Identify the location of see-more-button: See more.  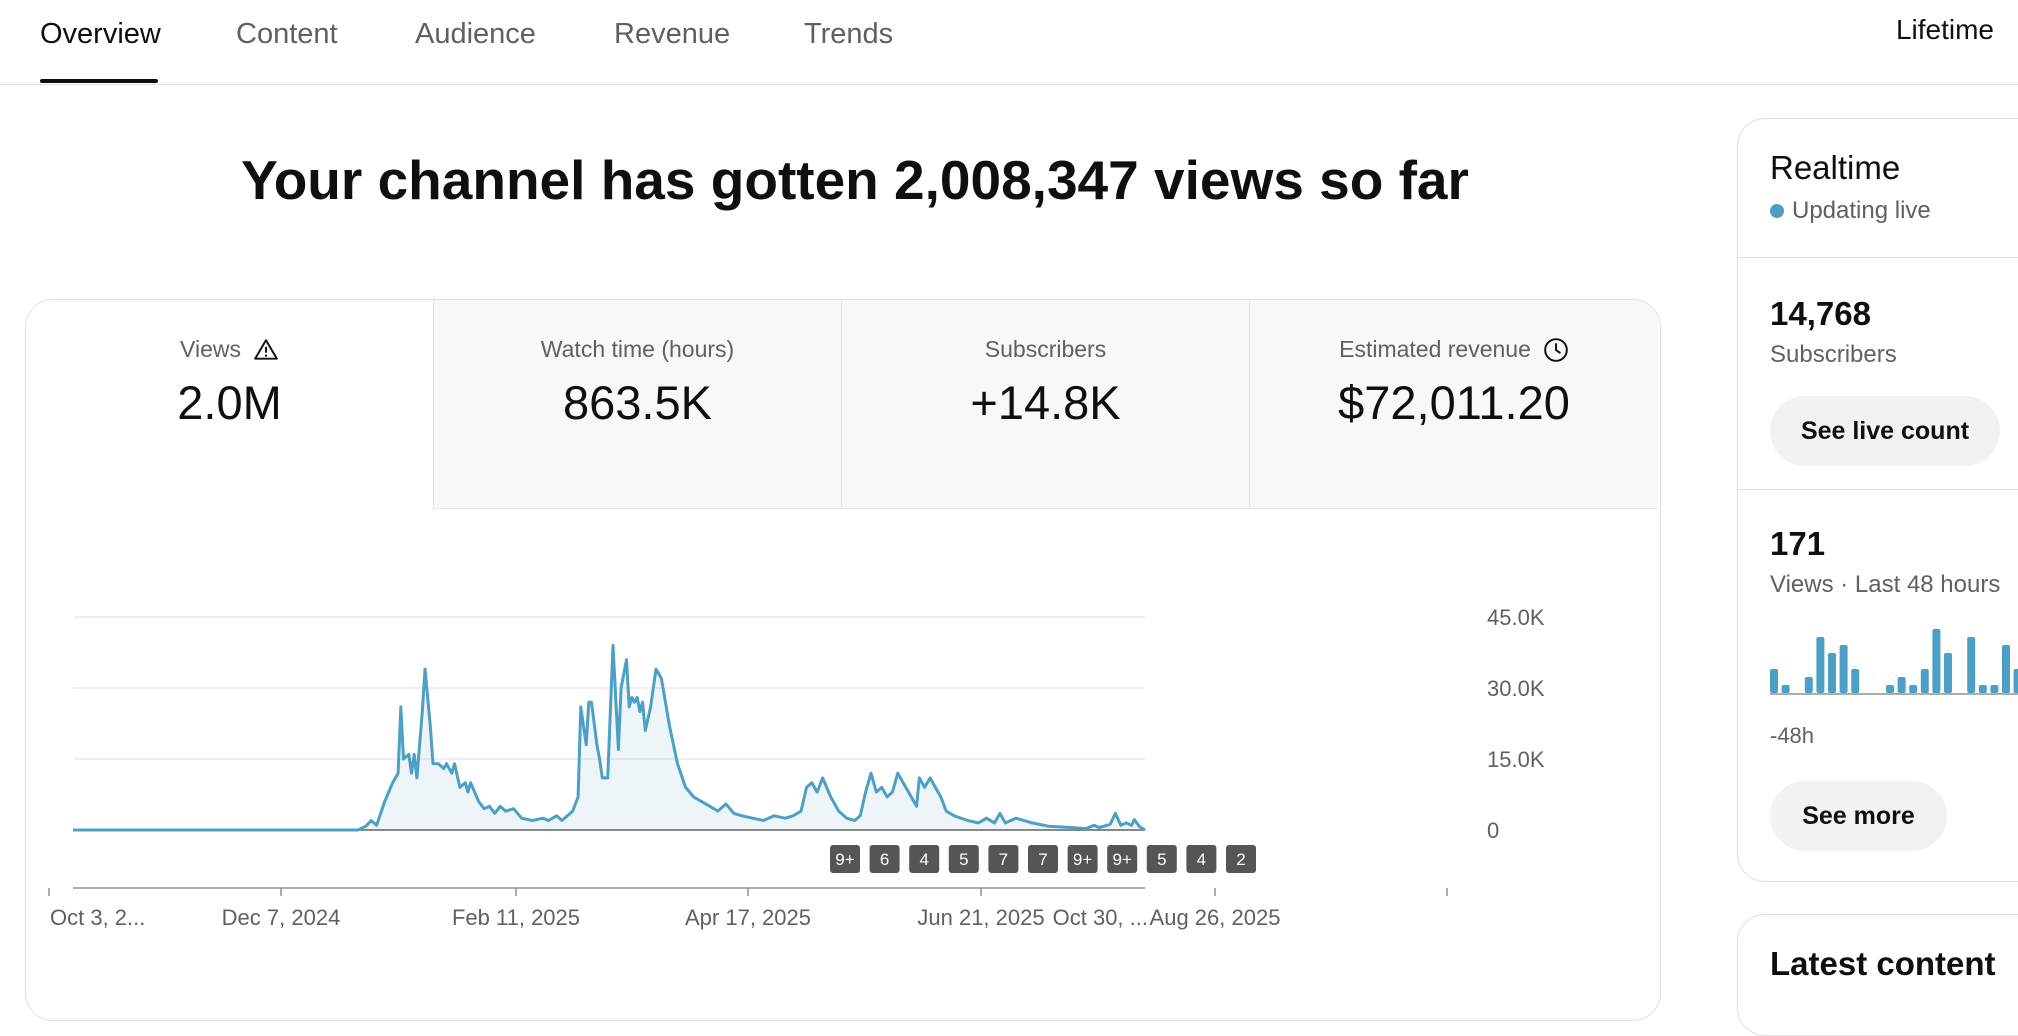
(1858, 816).